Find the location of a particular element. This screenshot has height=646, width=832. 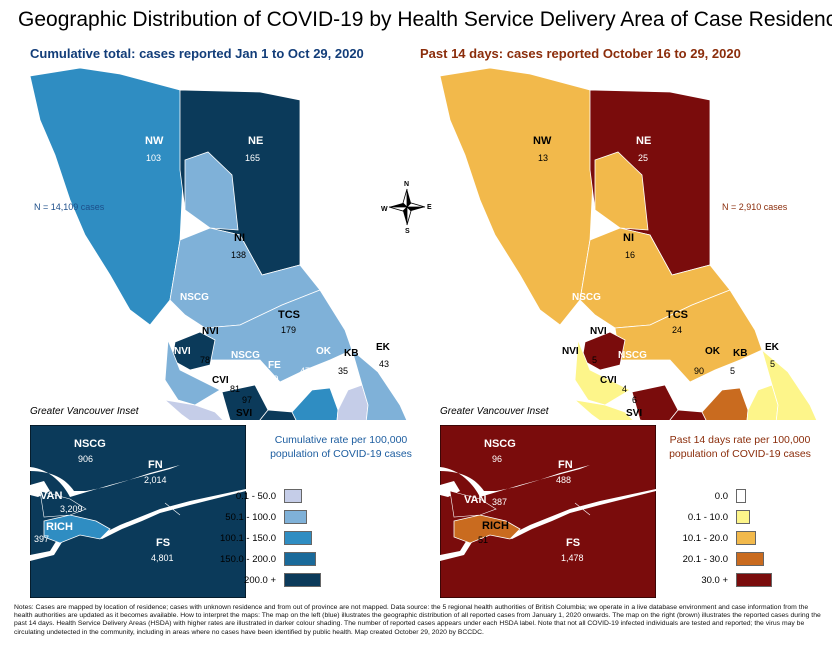

inset-rich is located at coordinates (487, 529).